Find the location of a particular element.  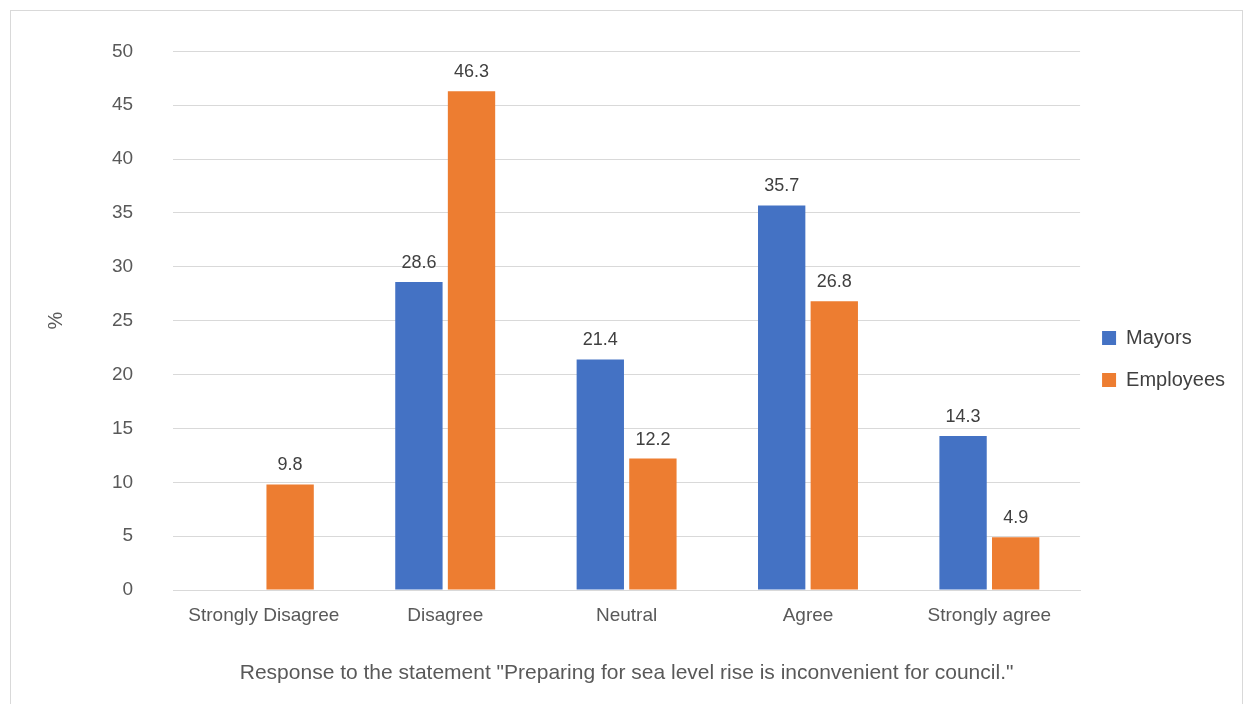

x-tick-label: Disagree is located at coordinates (445, 614).